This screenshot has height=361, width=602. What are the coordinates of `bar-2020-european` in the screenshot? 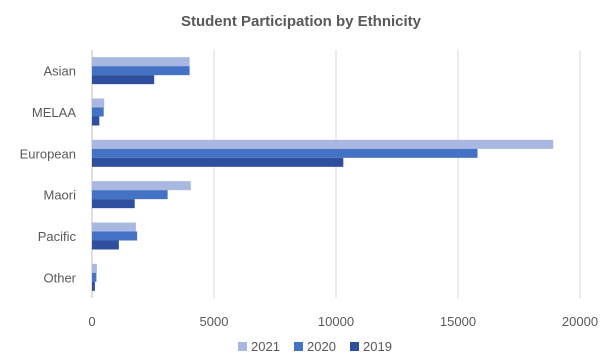 It's located at (285, 153).